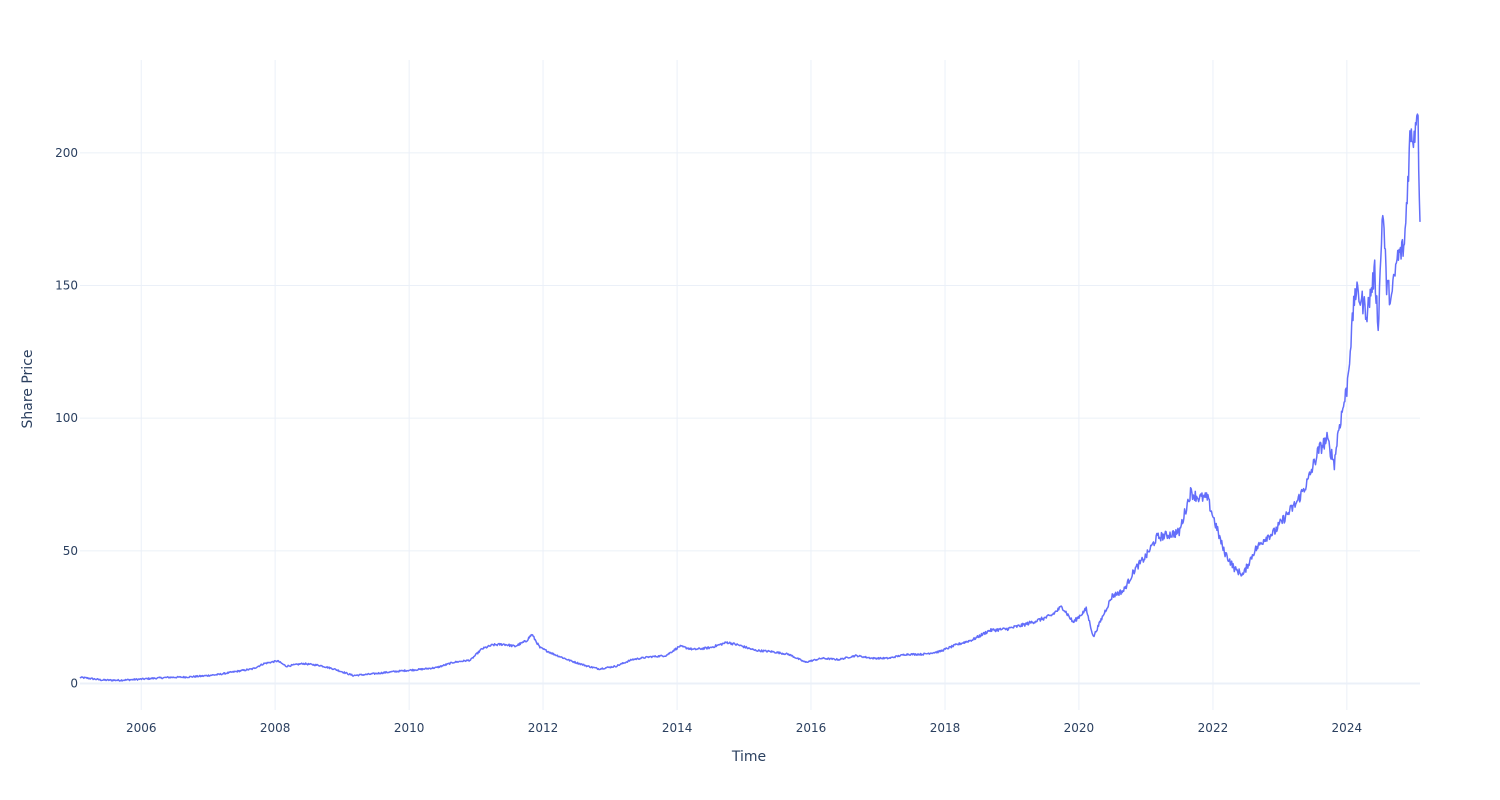  Describe the element at coordinates (1347, 728) in the screenshot. I see `x-tick-label: 2024` at that location.